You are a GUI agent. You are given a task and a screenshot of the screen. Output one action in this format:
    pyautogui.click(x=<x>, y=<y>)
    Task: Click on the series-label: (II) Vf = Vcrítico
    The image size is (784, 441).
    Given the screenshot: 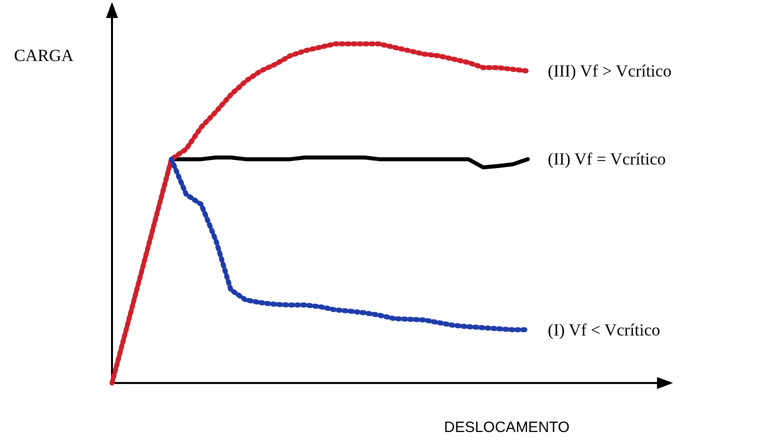 What is the action you would take?
    pyautogui.click(x=607, y=159)
    